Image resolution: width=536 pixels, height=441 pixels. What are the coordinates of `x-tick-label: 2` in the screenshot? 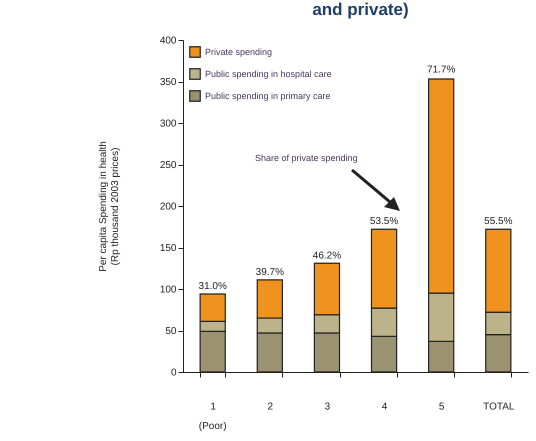 It's located at (271, 407).